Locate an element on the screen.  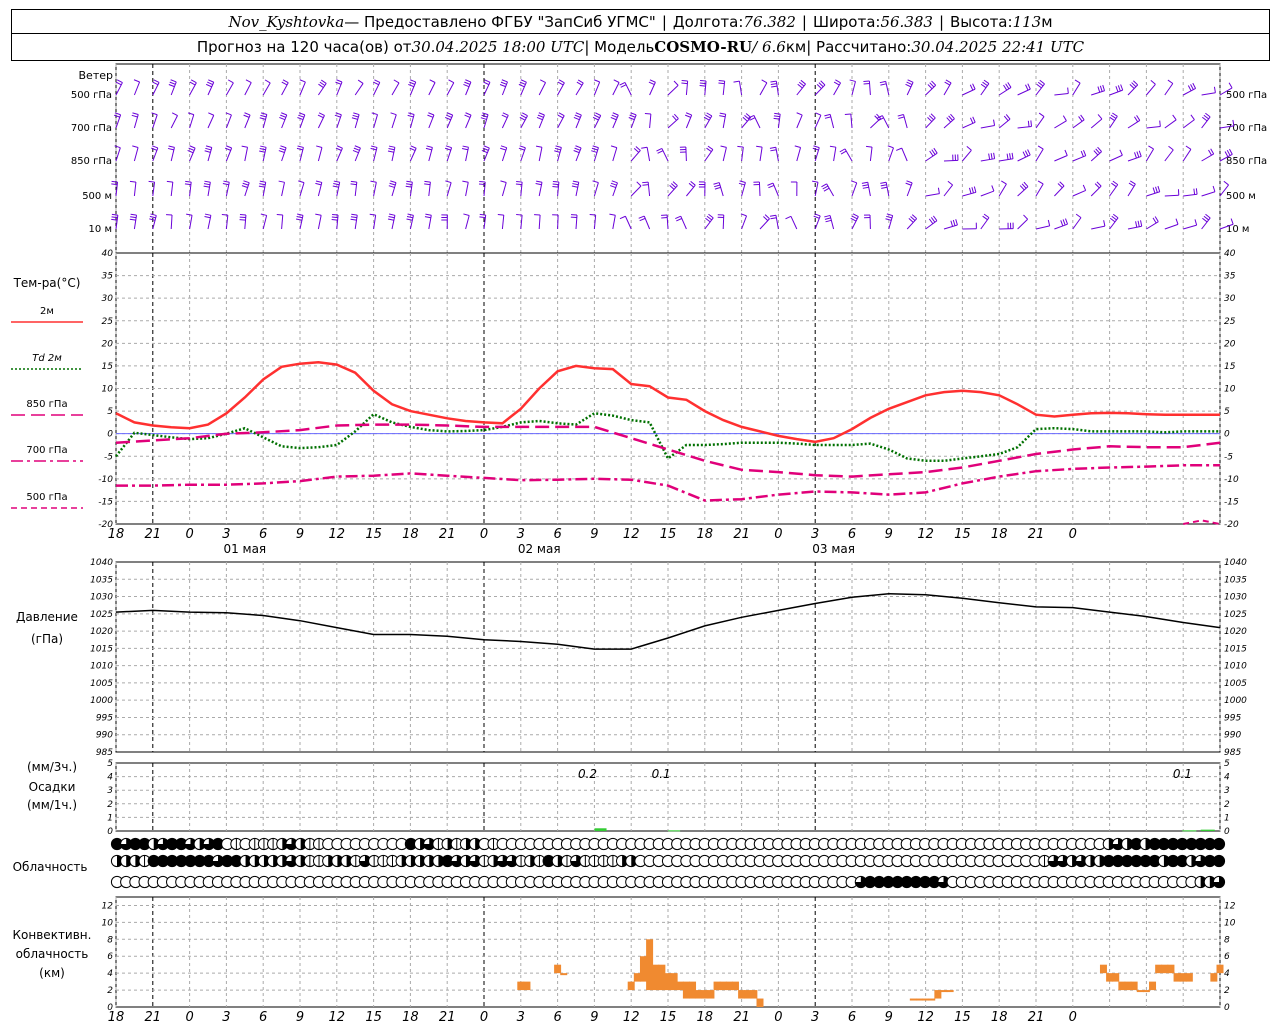
temp-xtick: 15 is located at coordinates (668, 534).